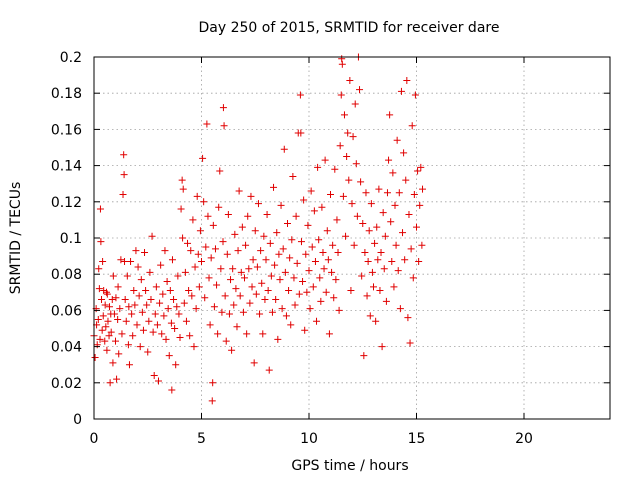 This screenshot has width=640, height=480. What do you see at coordinates (71, 239) in the screenshot?
I see `y-tick-label: 0.1` at bounding box center [71, 239].